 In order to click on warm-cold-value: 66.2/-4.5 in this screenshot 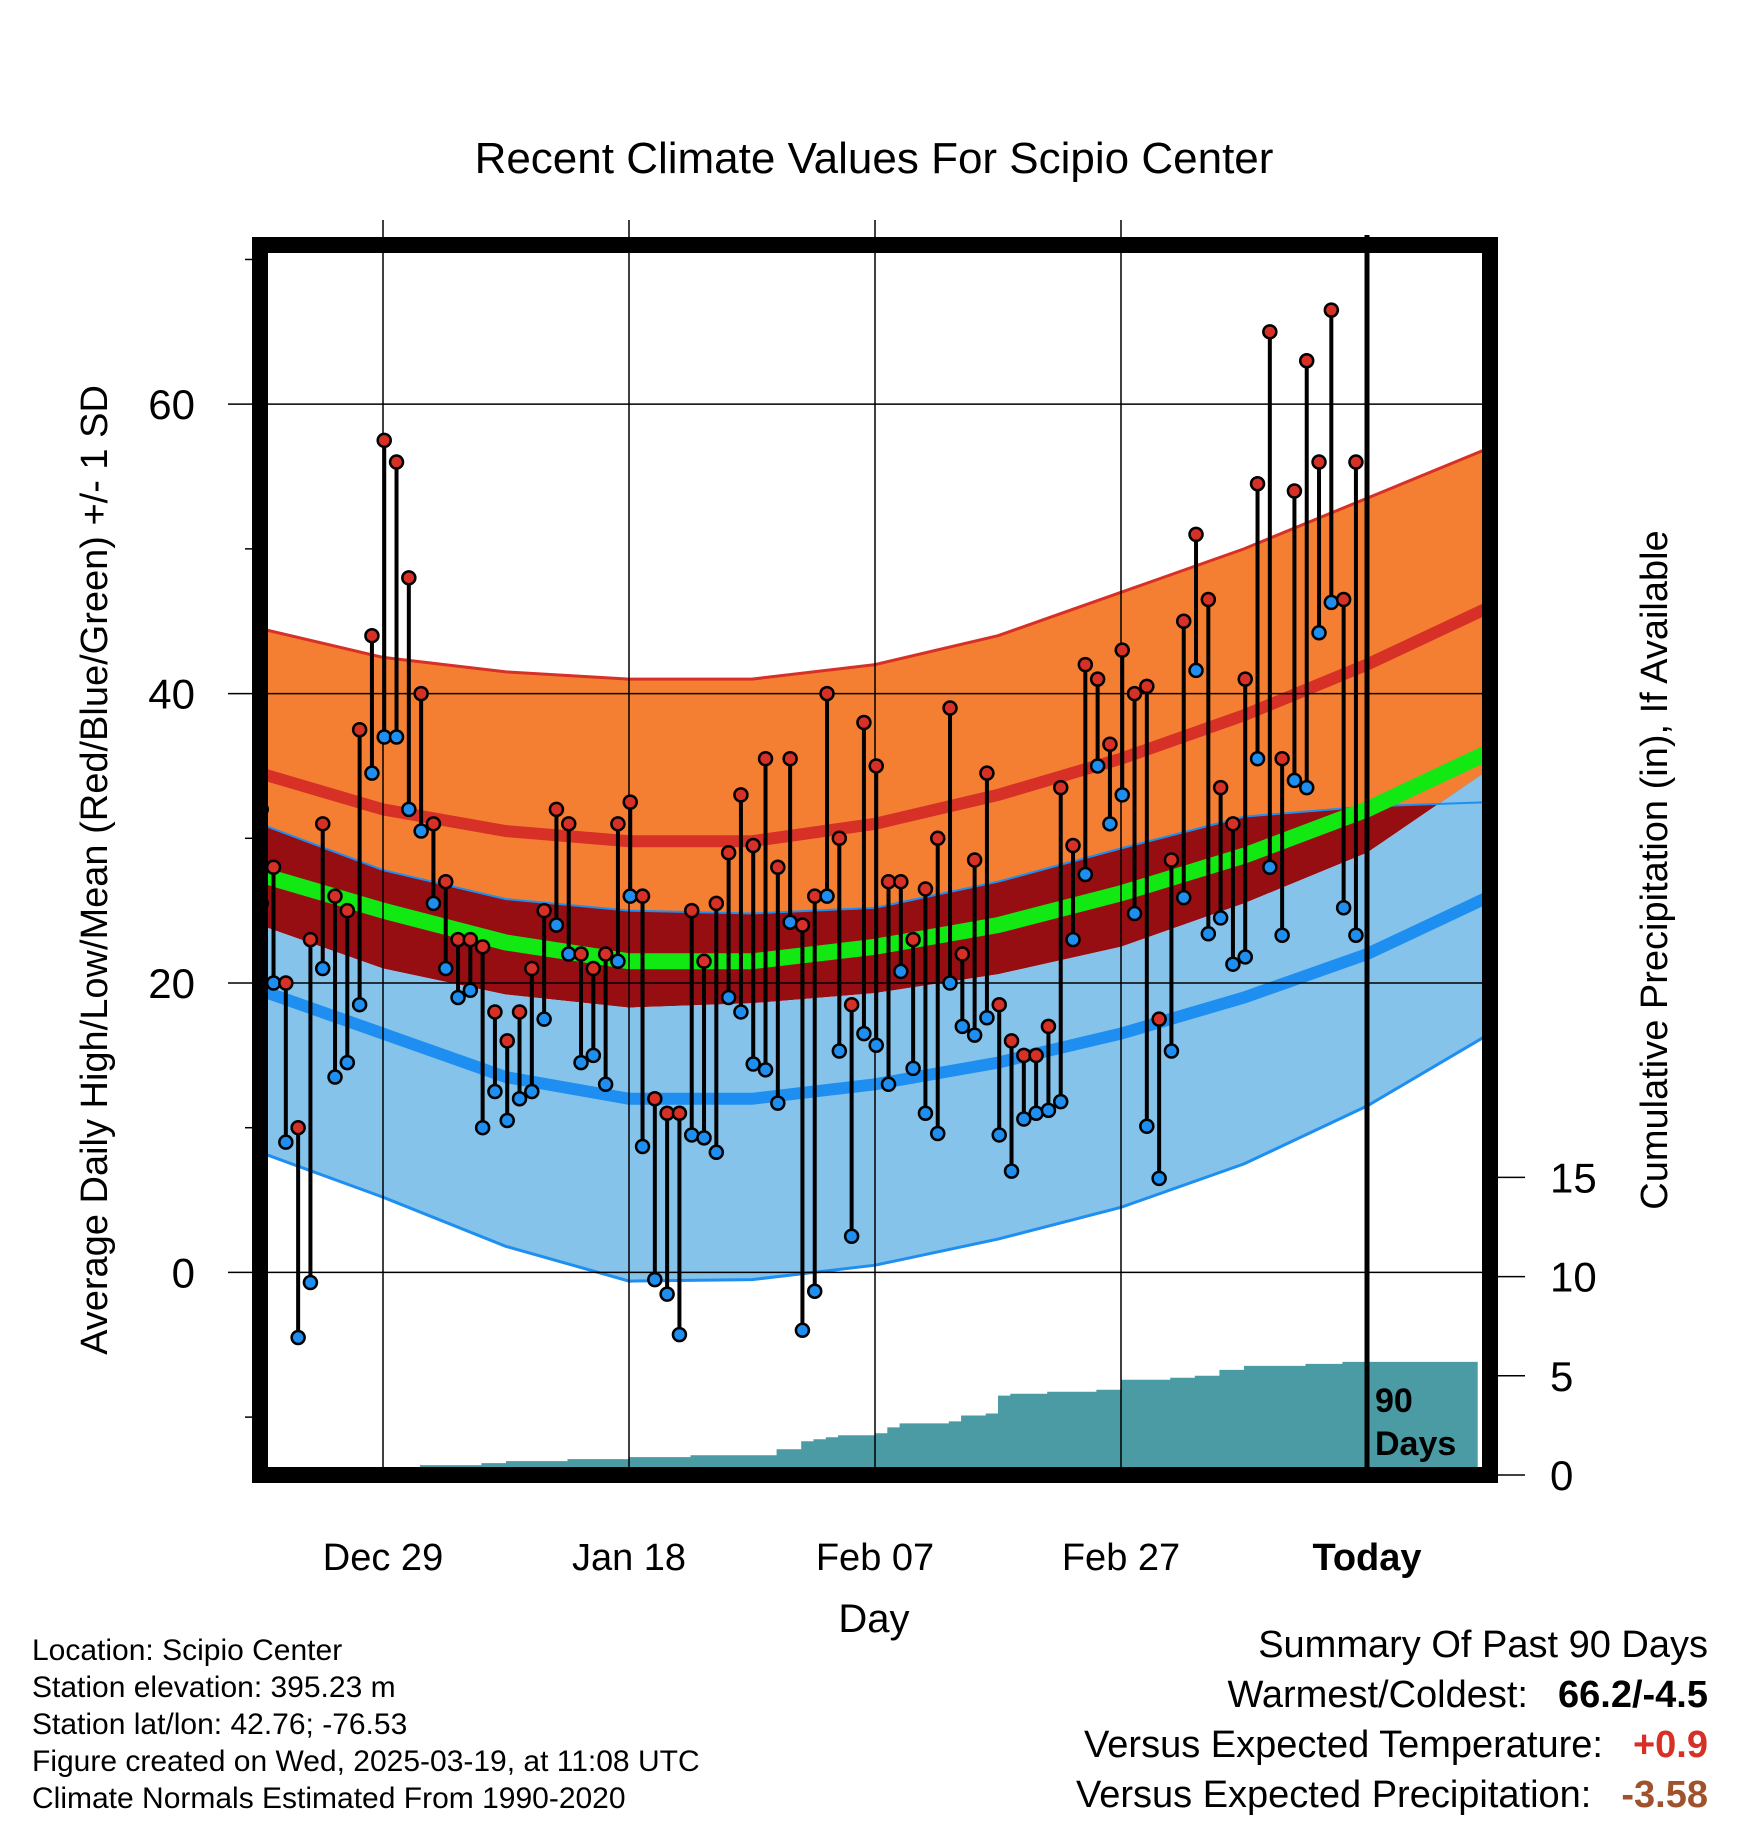, I will do `click(1633, 1695)`.